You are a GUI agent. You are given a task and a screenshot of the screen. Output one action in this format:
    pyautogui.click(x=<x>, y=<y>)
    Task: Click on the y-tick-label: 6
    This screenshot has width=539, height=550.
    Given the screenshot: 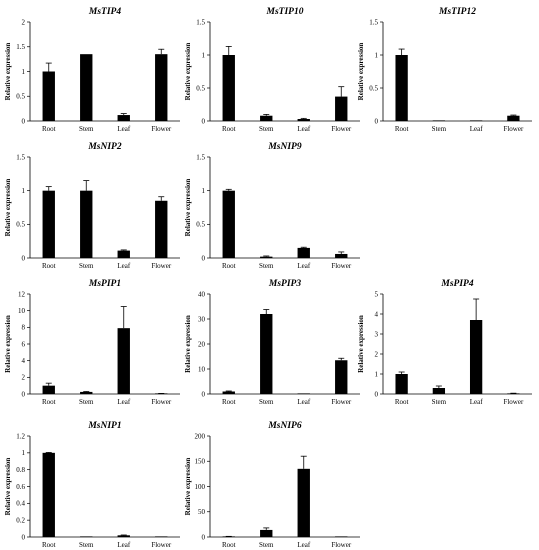 What is the action you would take?
    pyautogui.click(x=24, y=344)
    